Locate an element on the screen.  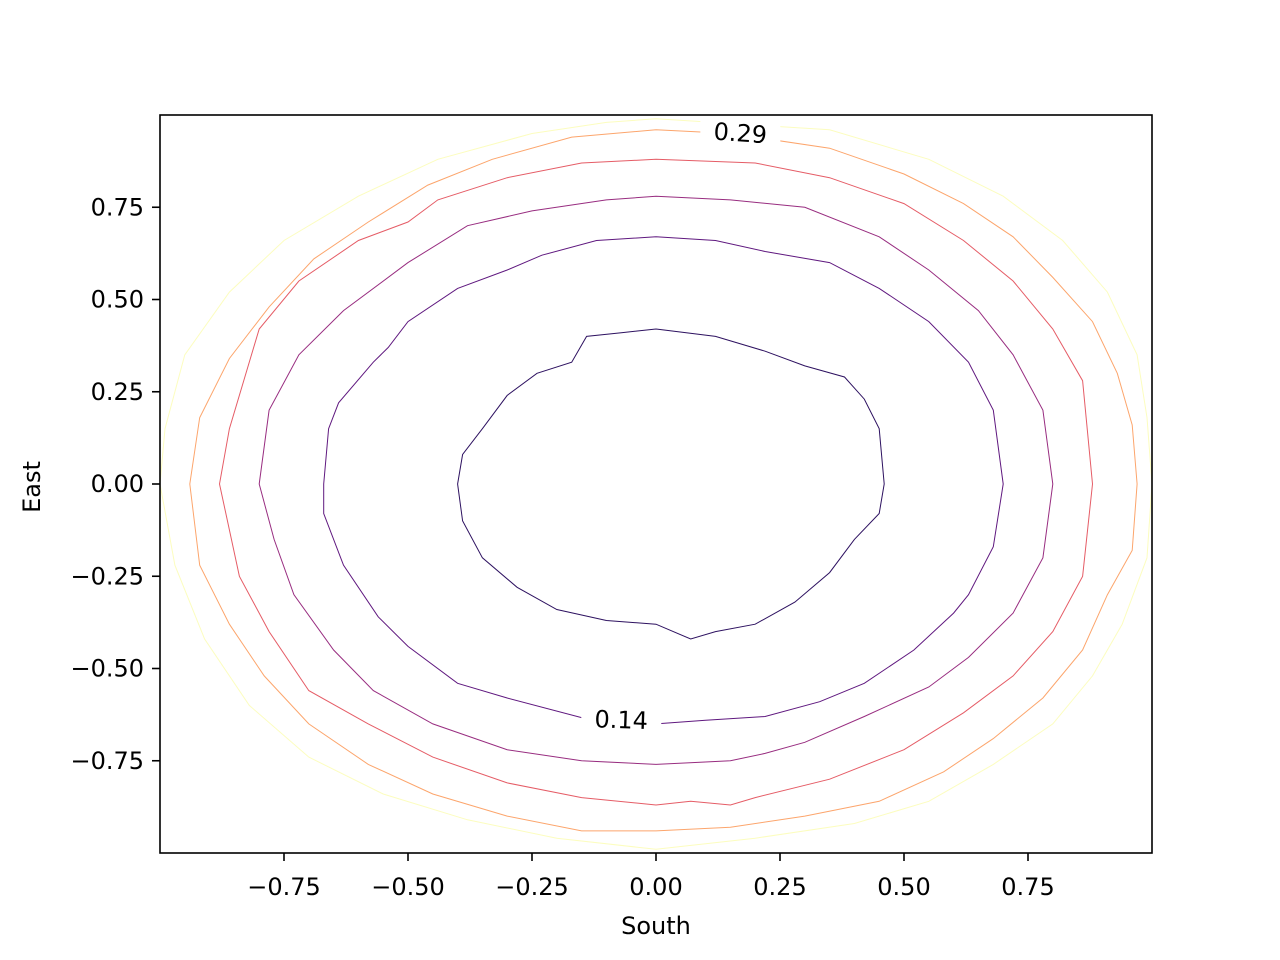
y-axis-title: East is located at coordinates (32, 487).